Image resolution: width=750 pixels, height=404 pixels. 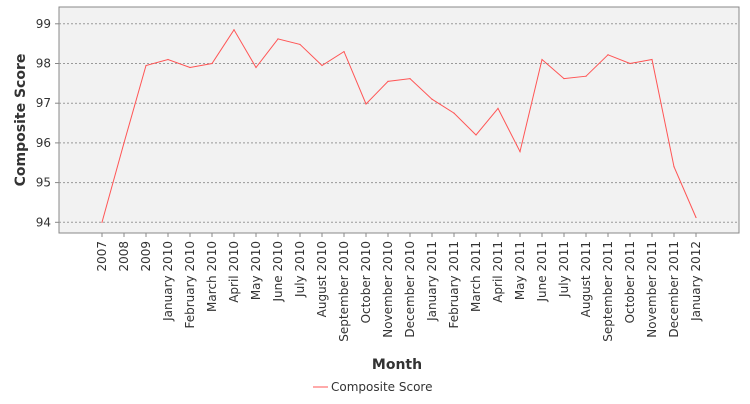 I want to click on x-tick-label: October 2011, so click(x=630, y=282).